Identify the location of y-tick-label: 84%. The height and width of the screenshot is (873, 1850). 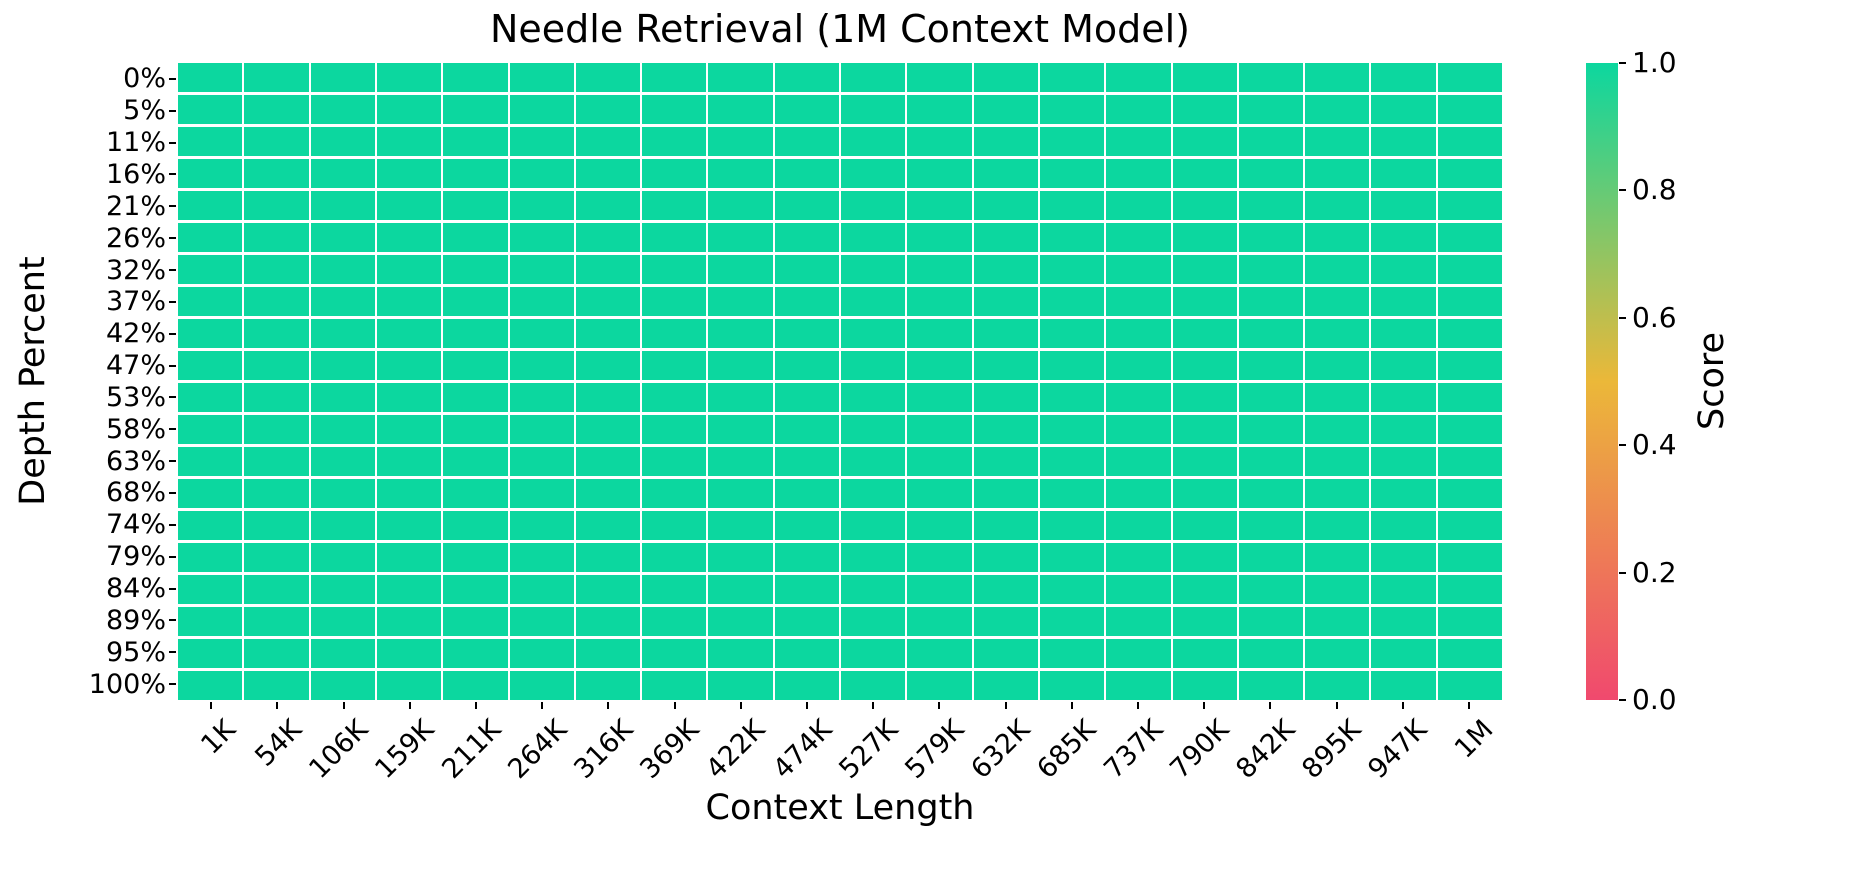
(135, 589).